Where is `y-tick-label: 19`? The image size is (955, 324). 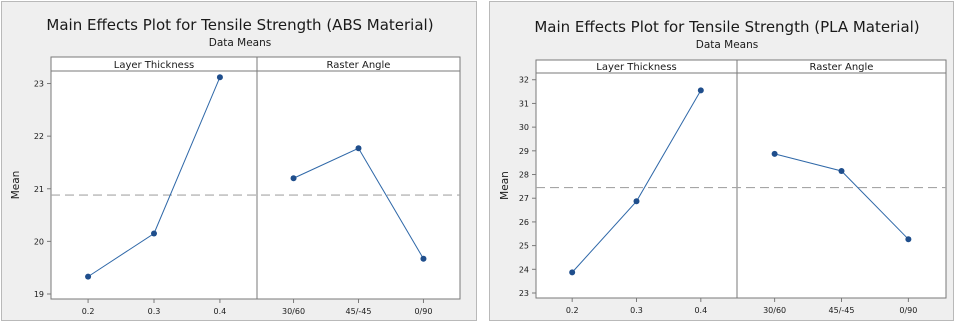 y-tick-label: 19 is located at coordinates (39, 294).